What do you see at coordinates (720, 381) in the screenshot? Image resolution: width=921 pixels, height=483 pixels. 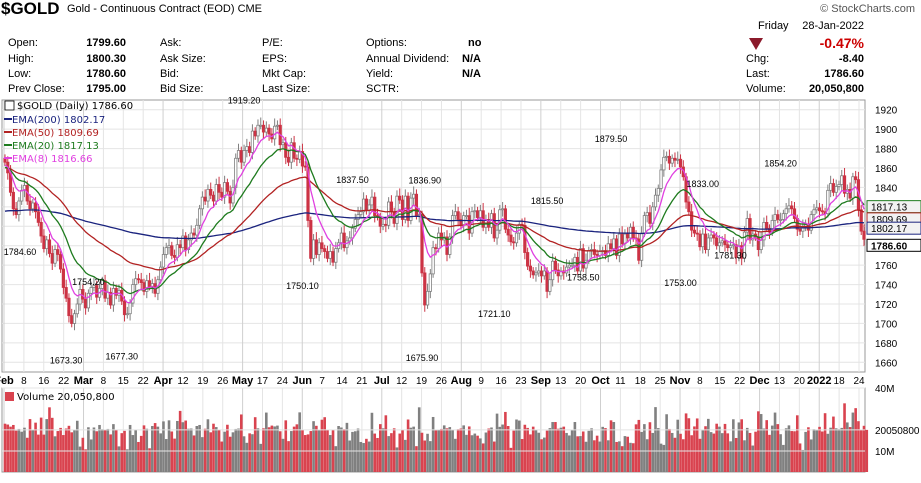 I see `day-label: 15` at bounding box center [720, 381].